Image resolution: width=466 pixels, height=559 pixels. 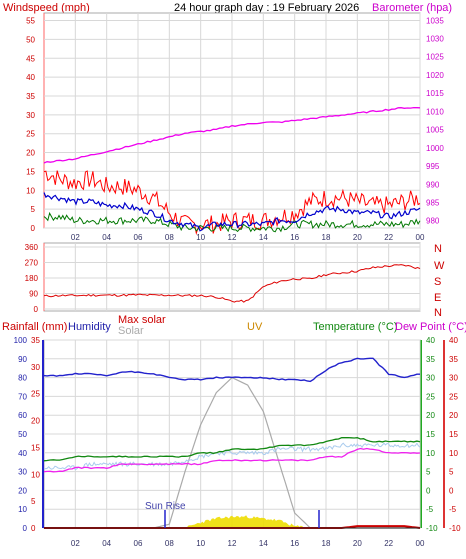 I want to click on climate-xtick-label: 16, so click(x=294, y=543).